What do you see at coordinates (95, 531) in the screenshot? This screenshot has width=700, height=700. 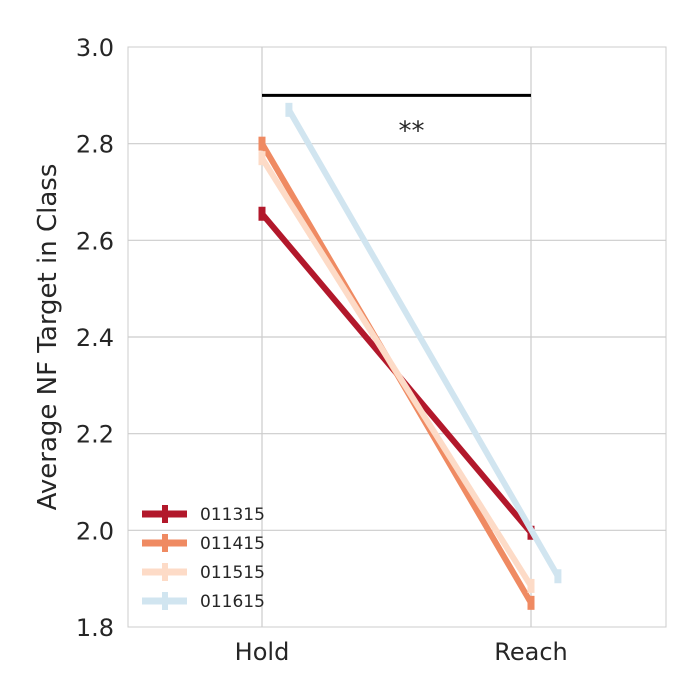 I see `y-tick-label: 2.0` at bounding box center [95, 531].